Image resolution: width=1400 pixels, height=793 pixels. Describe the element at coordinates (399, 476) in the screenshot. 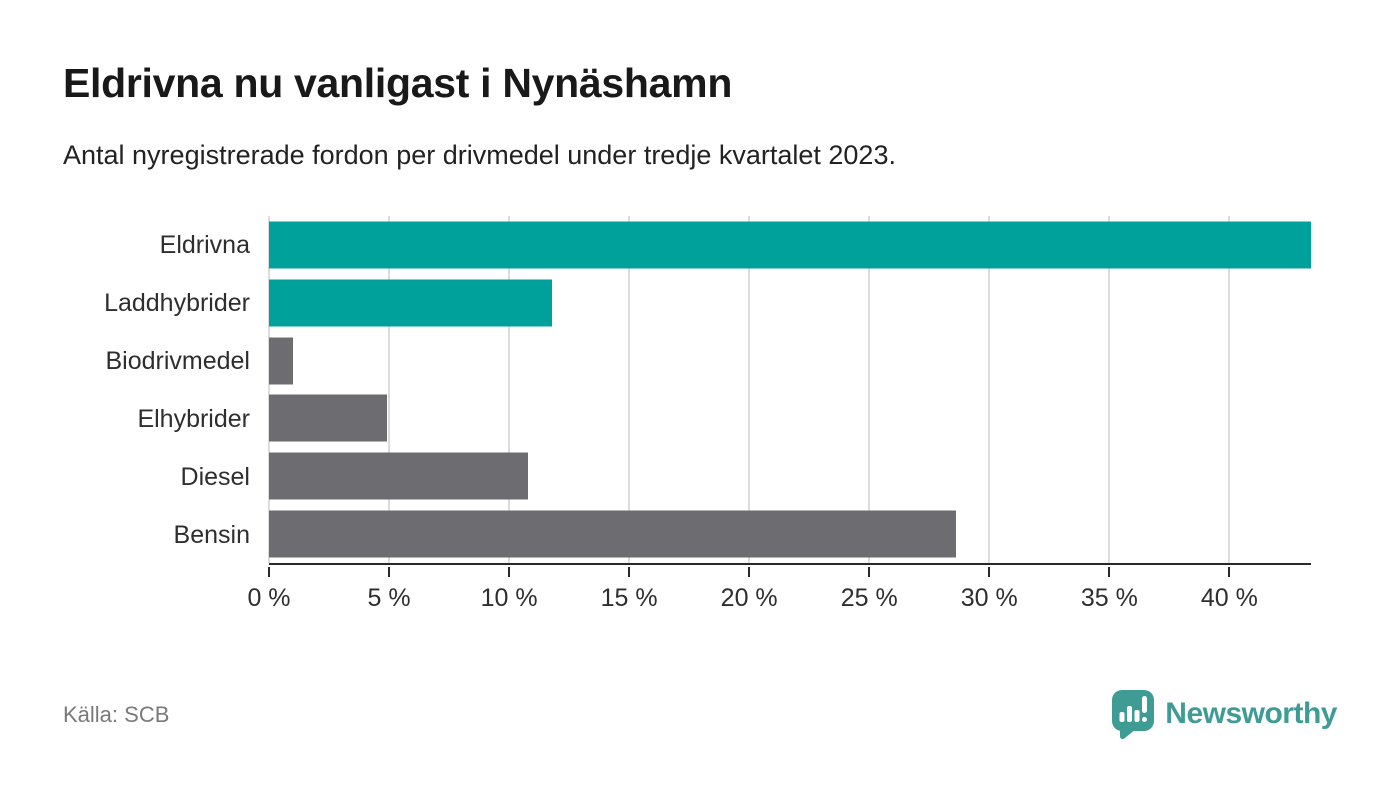

I see `bar-diesel` at that location.